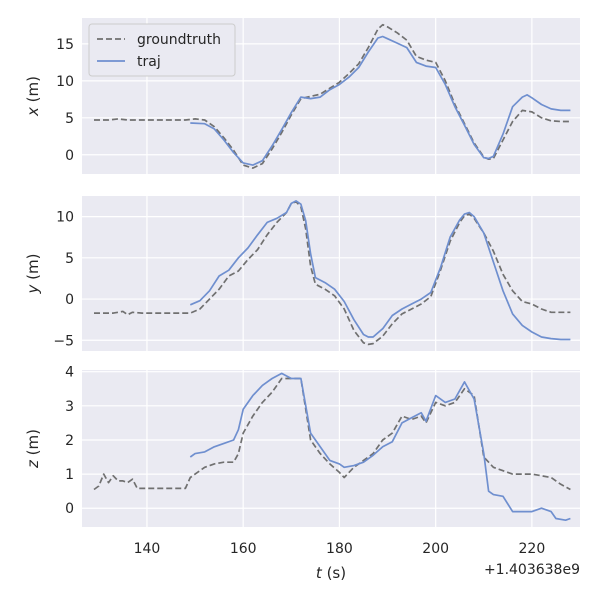 The width and height of the screenshot is (600, 600). I want to click on y-tick-label: 3, so click(69, 407).